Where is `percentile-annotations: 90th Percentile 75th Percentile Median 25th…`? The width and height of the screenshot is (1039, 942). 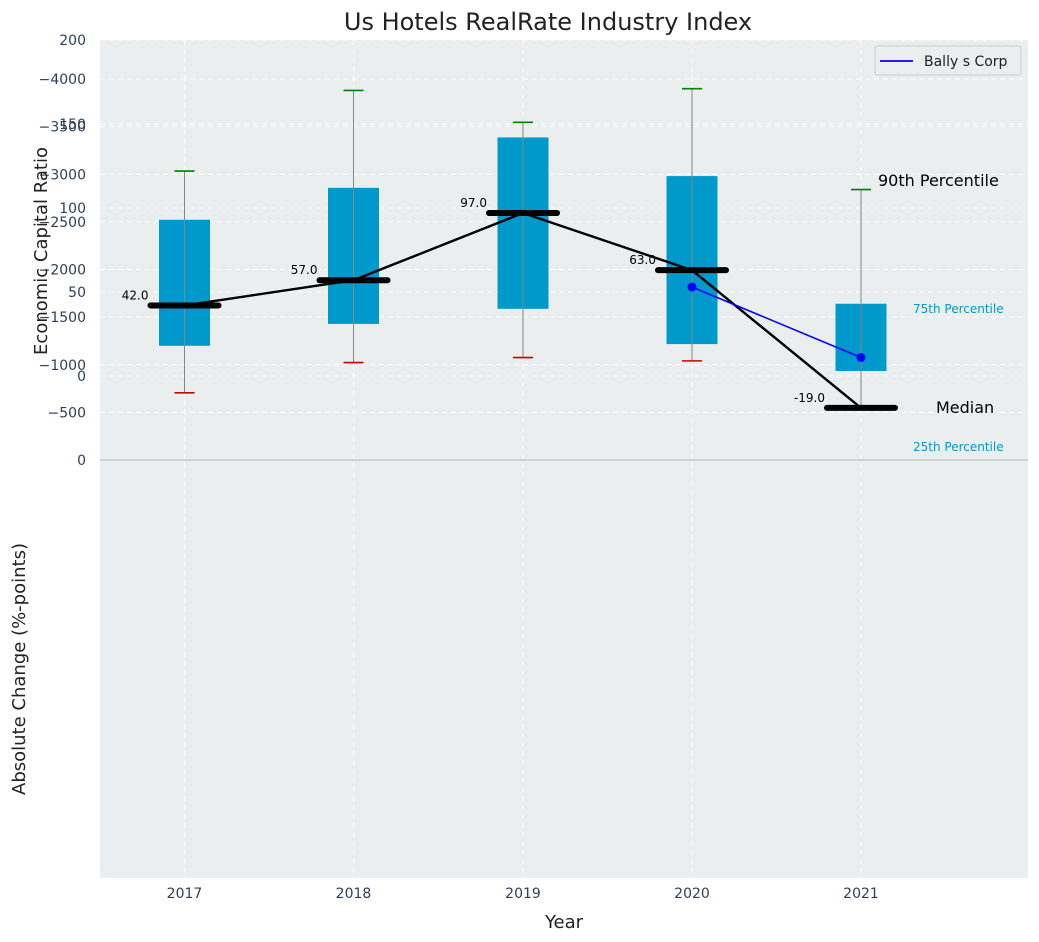 percentile-annotations: 90th Percentile 75th Percentile Median 25th… is located at coordinates (941, 312).